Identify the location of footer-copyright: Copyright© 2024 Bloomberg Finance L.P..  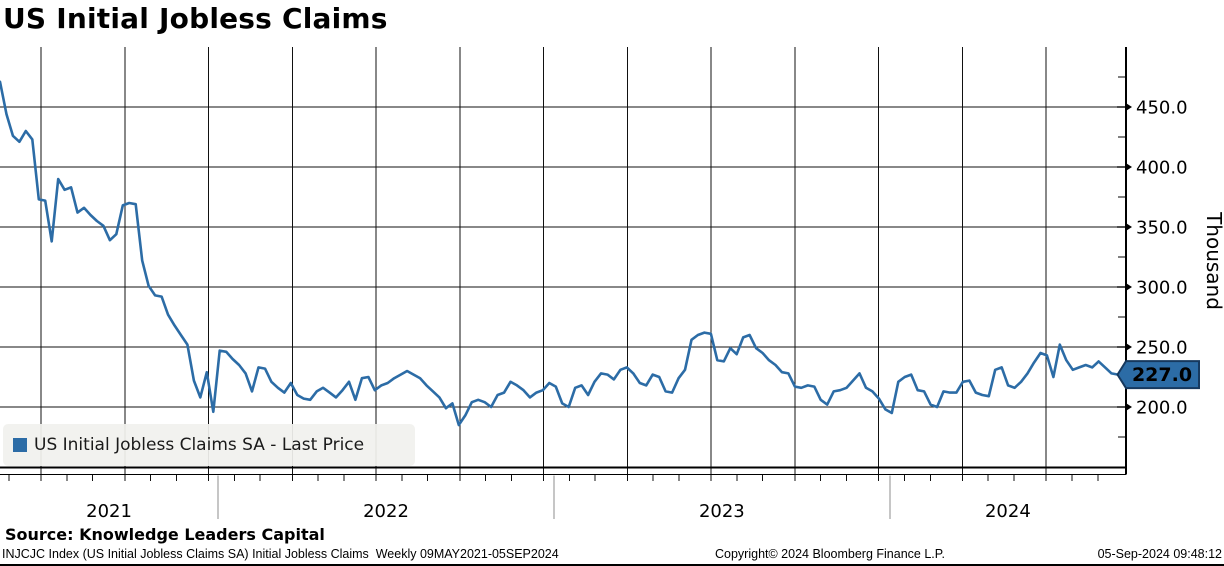
(830, 554).